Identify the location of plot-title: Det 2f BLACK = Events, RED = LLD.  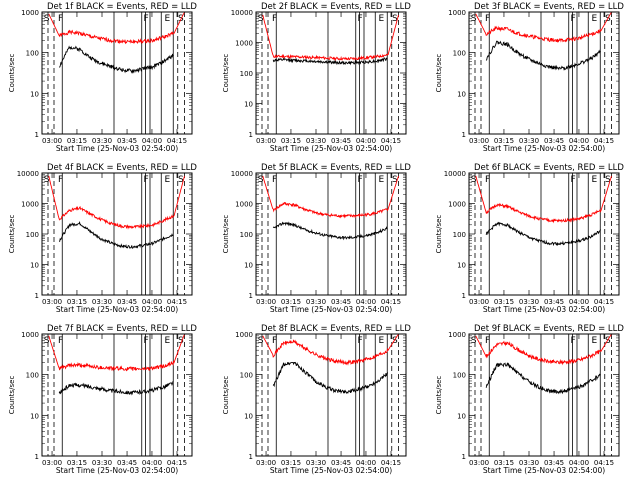
(336, 7).